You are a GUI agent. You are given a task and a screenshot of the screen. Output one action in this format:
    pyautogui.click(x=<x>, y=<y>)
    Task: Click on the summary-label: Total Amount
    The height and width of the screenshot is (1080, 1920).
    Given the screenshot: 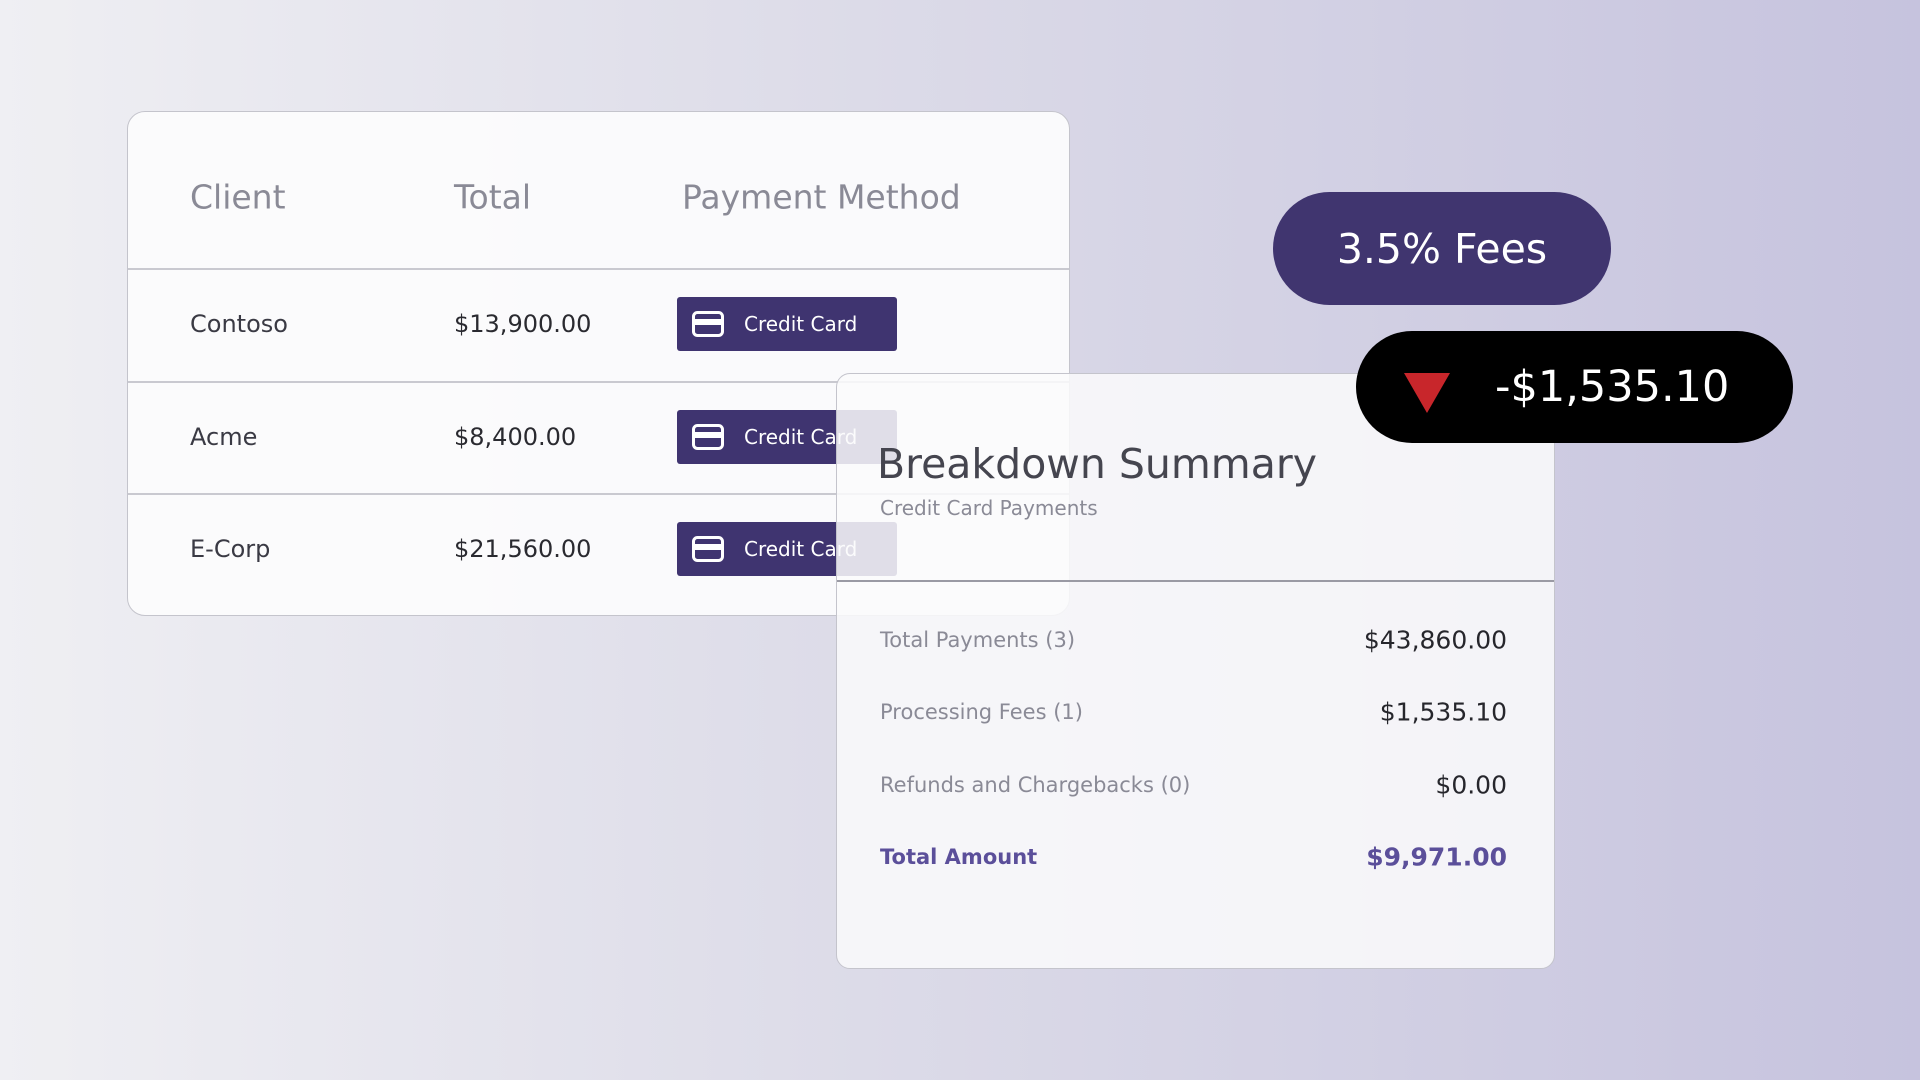 What is the action you would take?
    pyautogui.click(x=959, y=857)
    